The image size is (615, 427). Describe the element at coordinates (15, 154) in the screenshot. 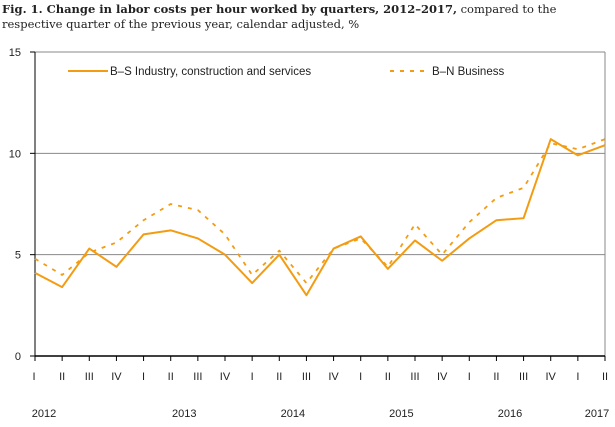

I see `y-tick-label: 10` at that location.